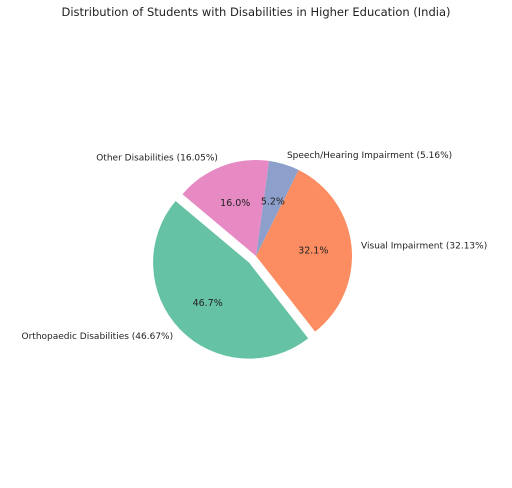 This screenshot has width=512, height=488. Describe the element at coordinates (273, 201) in the screenshot. I see `slice-percent-2: 5.2%` at that location.